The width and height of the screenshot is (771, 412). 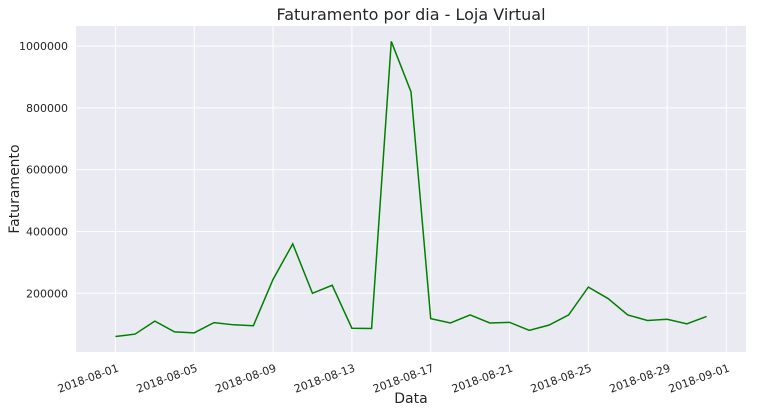 I want to click on y-axis-ticks: 200000 400000 600000 800000 1000000, so click(x=43, y=170).